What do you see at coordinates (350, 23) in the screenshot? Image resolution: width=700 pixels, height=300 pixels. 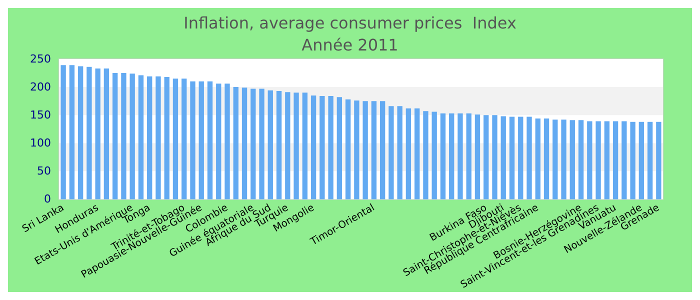 I see `chart-title: Inflation, average consumer prices Index` at bounding box center [350, 23].